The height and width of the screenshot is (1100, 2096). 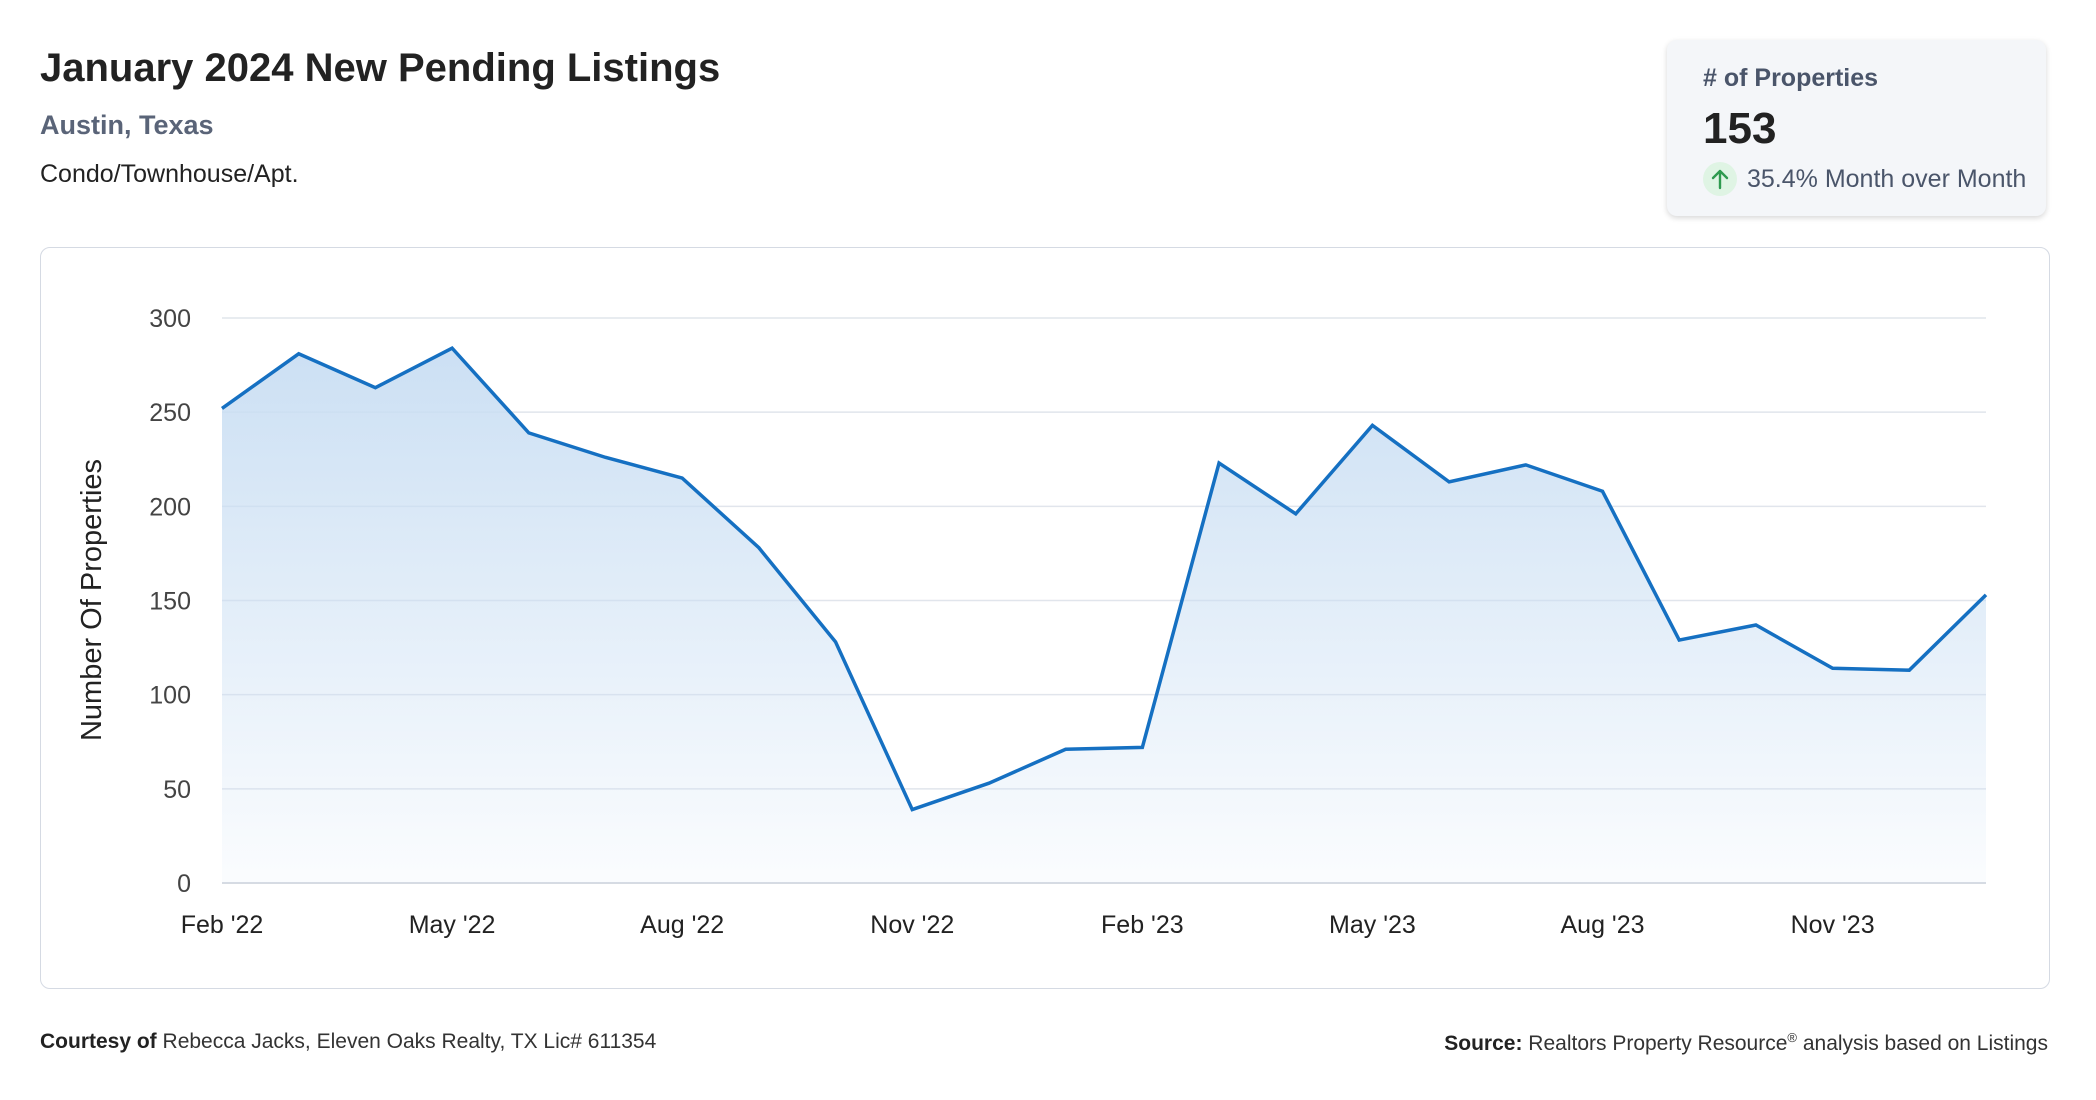 What do you see at coordinates (682, 925) in the screenshot?
I see `x-tick-label: Aug '22` at bounding box center [682, 925].